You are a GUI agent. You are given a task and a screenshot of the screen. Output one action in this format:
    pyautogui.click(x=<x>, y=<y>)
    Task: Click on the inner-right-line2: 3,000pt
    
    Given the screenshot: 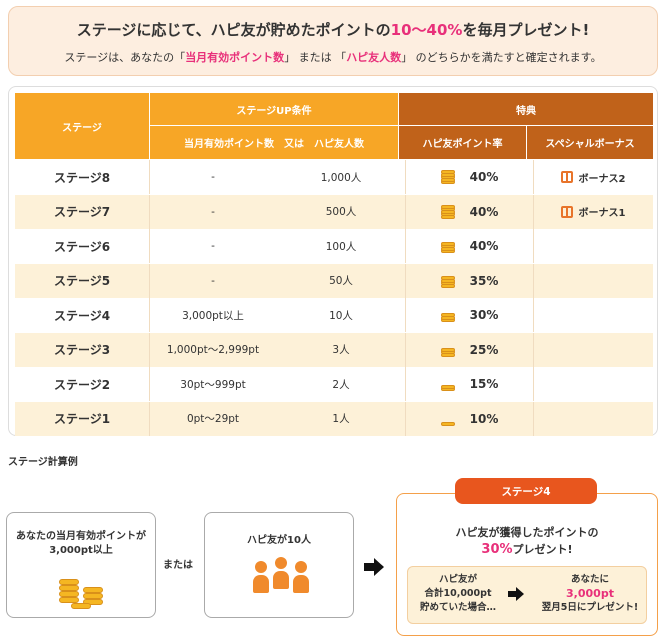 What is the action you would take?
    pyautogui.click(x=590, y=593)
    